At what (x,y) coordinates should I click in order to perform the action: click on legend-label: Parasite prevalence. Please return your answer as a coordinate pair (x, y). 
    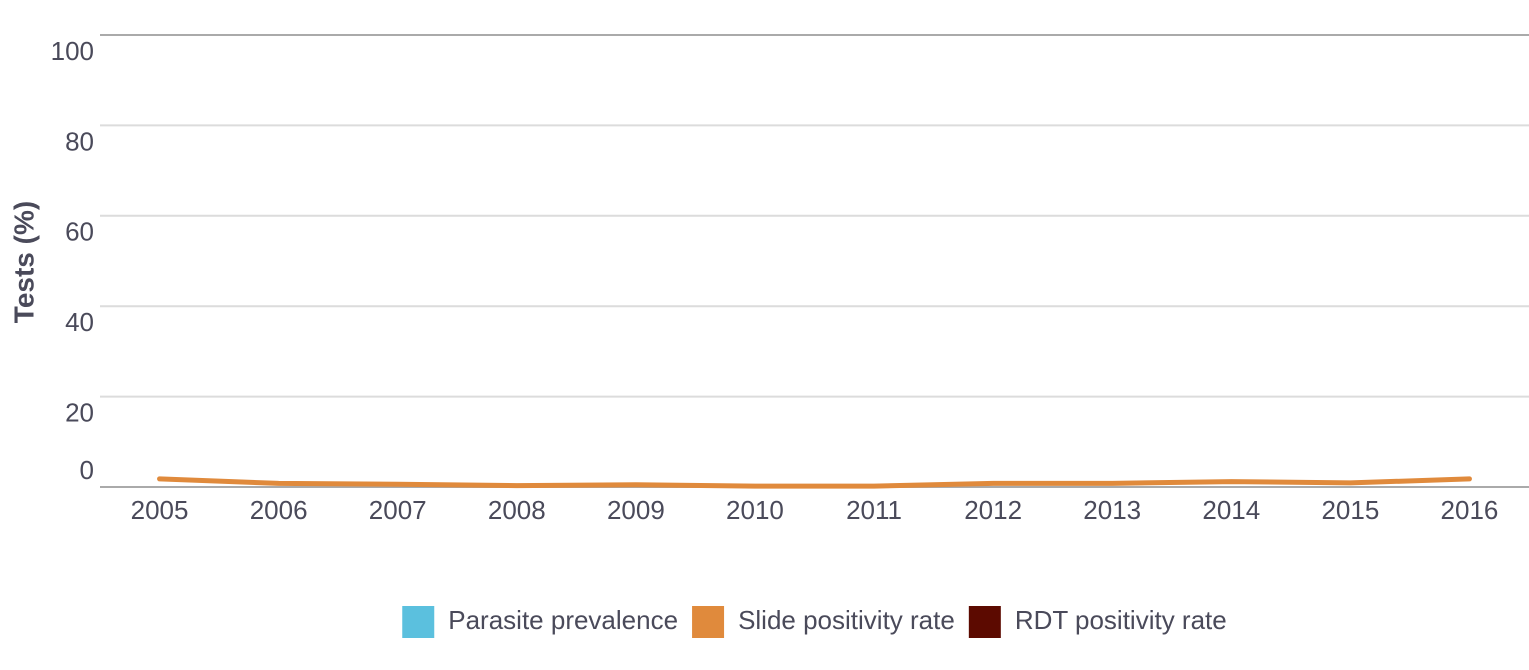
    Looking at the image, I should click on (563, 620).